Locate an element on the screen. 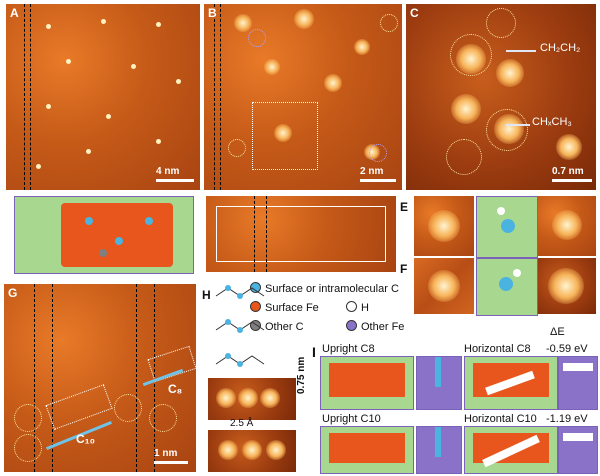 The width and height of the screenshot is (600, 476). horizontal-c8-model is located at coordinates (511, 383).